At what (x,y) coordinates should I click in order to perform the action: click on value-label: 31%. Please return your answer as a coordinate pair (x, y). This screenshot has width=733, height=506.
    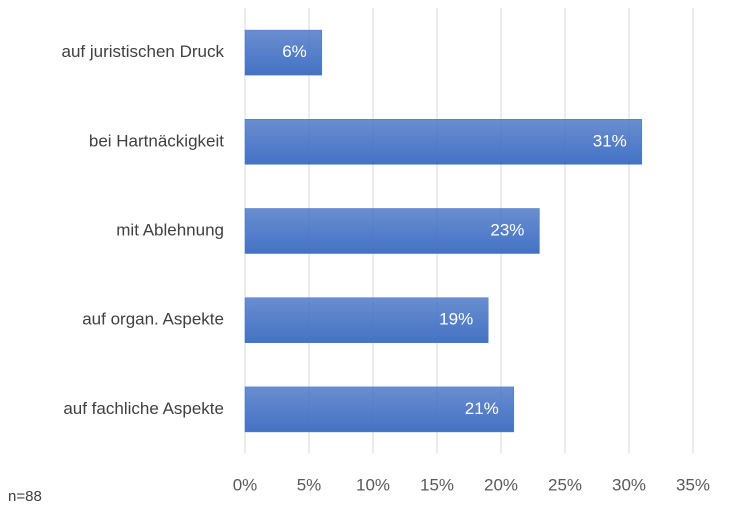
    Looking at the image, I should click on (610, 140).